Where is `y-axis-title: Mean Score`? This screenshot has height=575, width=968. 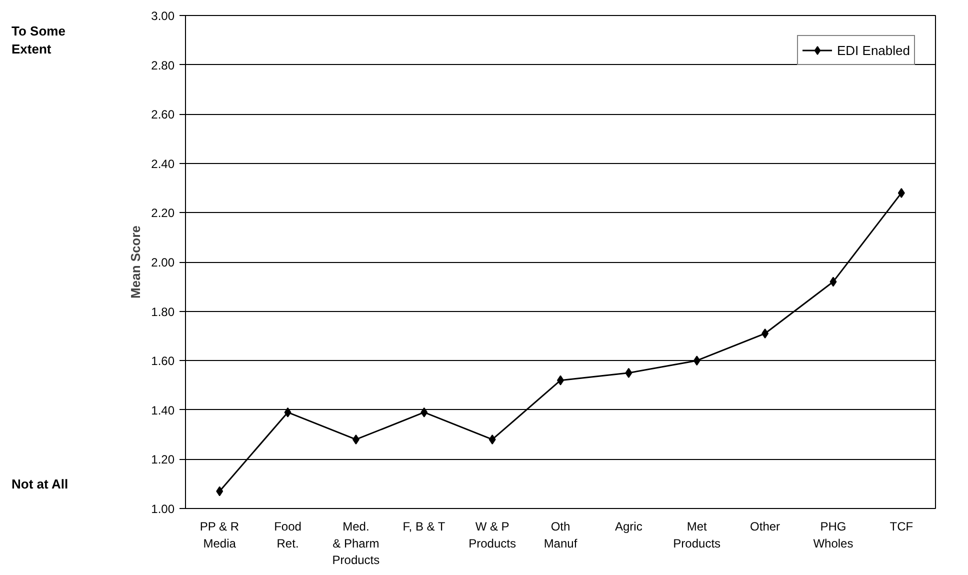 y-axis-title: Mean Score is located at coordinates (136, 262).